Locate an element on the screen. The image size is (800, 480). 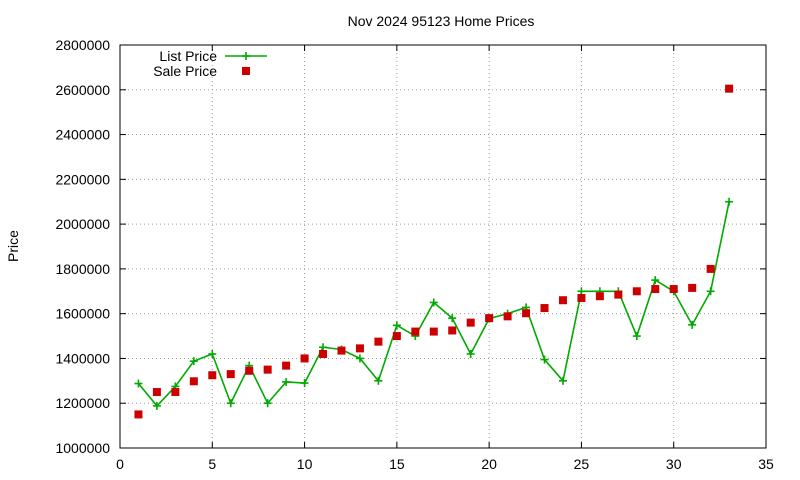
x-tick-label: 20 is located at coordinates (489, 464).